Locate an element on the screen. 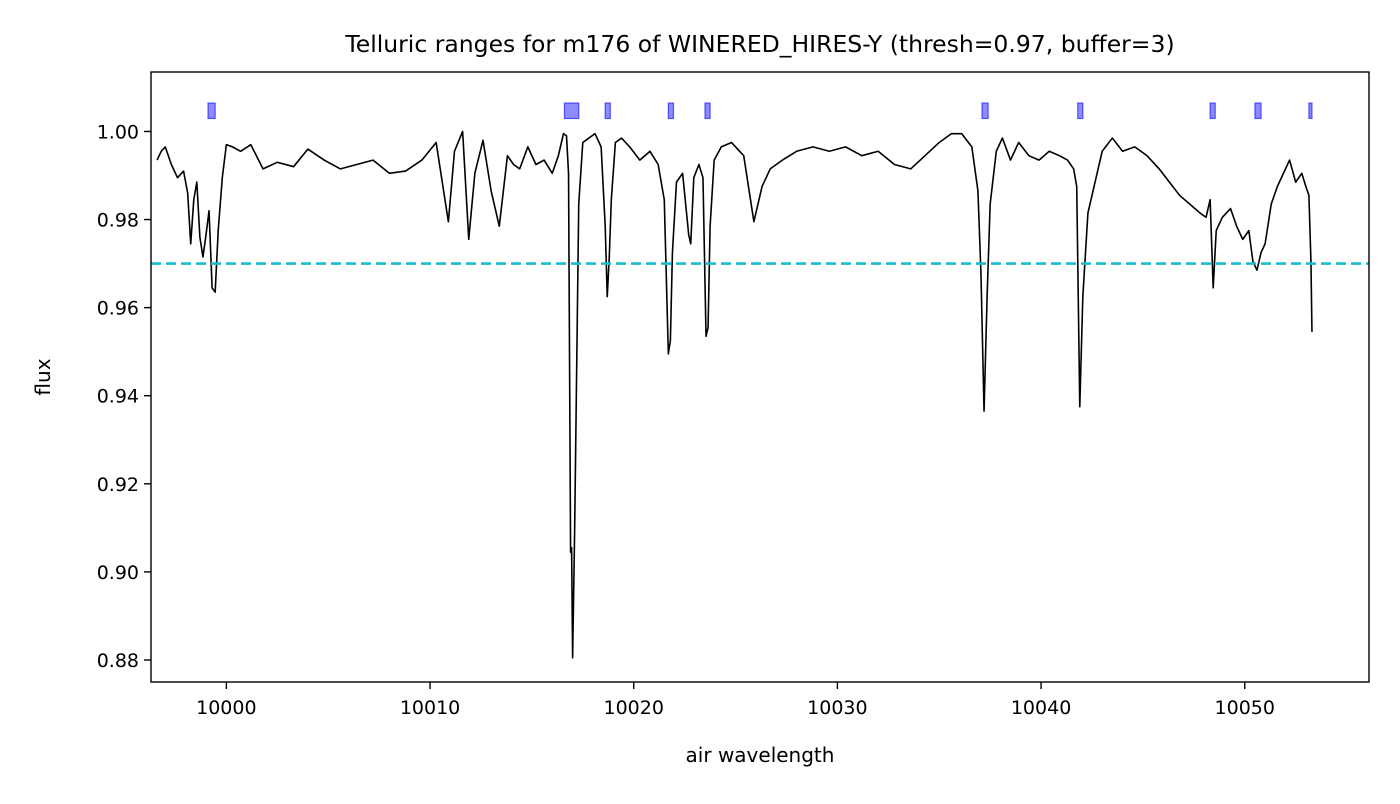 The image size is (1400, 804). x-tick-label: 10010 is located at coordinates (430, 708).